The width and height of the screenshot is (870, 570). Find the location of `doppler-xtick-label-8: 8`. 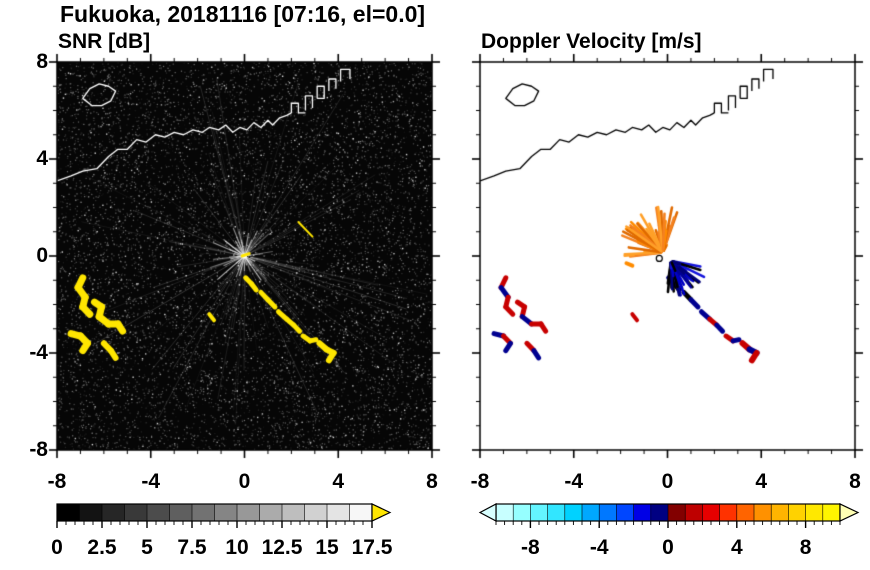

doppler-xtick-label-8: 8 is located at coordinates (855, 481).